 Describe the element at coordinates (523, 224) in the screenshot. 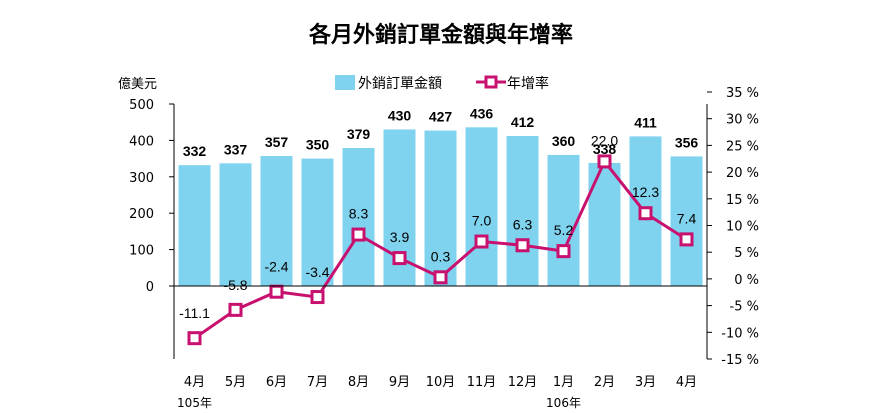

I see `growth-value-label: 6.3` at that location.